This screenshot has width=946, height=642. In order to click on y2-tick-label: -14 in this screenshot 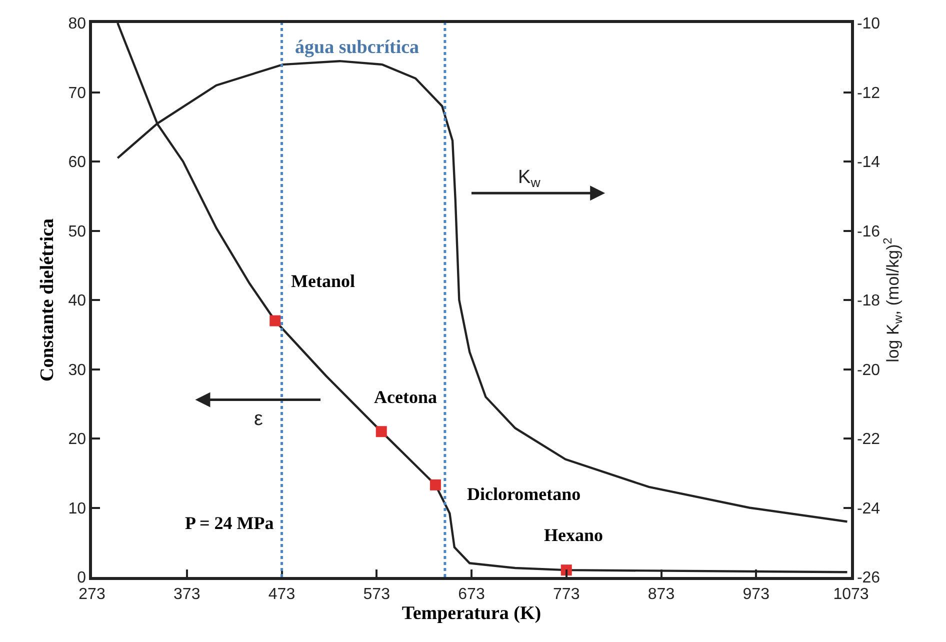, I will do `click(868, 163)`.